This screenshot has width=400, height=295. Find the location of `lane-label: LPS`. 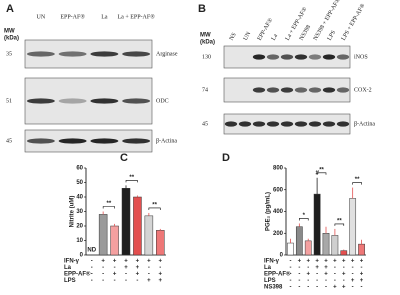

lane-label: LPS is located at coordinates (332, 36).